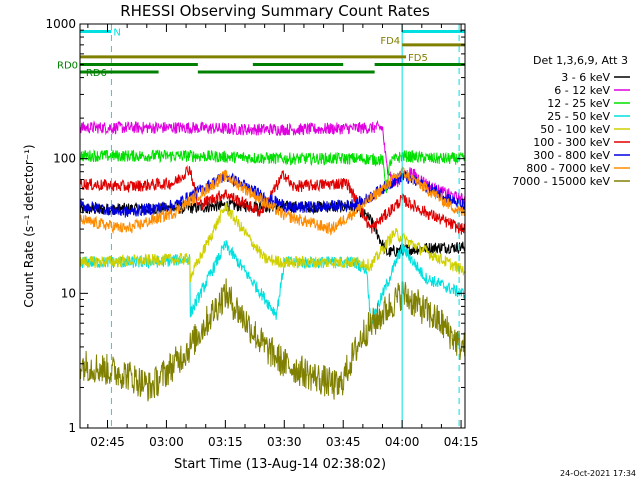 The image size is (640, 480). What do you see at coordinates (402, 442) in the screenshot?
I see `x-tick-label-5: 04:00` at bounding box center [402, 442].